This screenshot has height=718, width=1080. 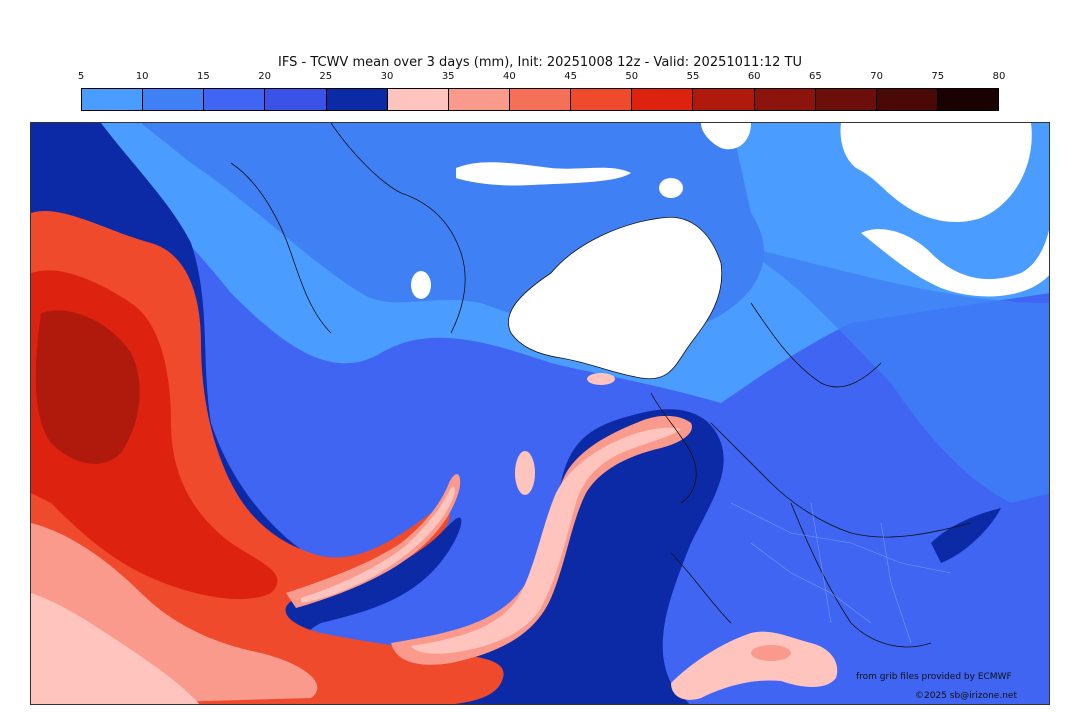 What do you see at coordinates (841, 573) in the screenshot?
I see `country-borders` at bounding box center [841, 573].